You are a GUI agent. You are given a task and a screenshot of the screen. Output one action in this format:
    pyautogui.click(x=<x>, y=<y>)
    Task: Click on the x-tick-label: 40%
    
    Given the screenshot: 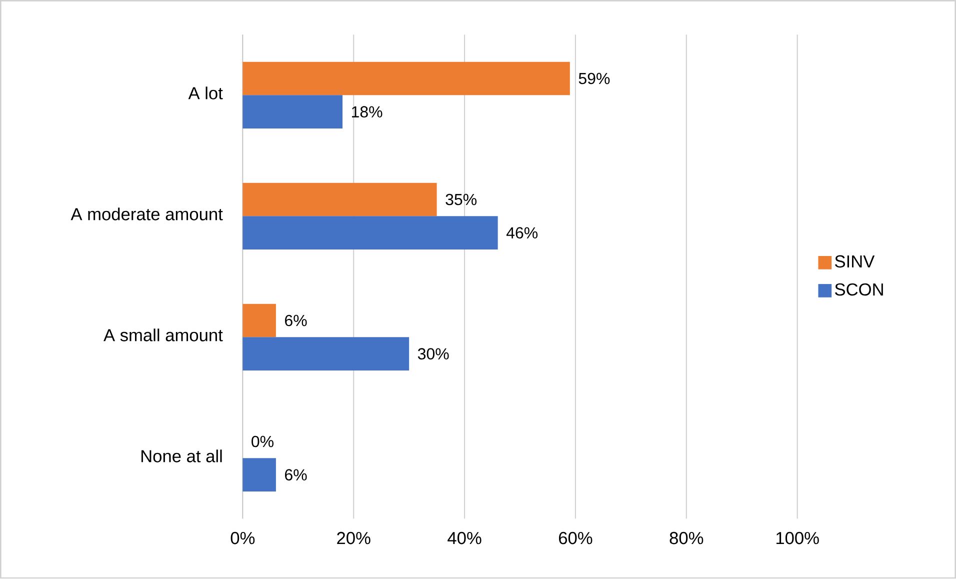 What is the action you would take?
    pyautogui.click(x=465, y=538)
    